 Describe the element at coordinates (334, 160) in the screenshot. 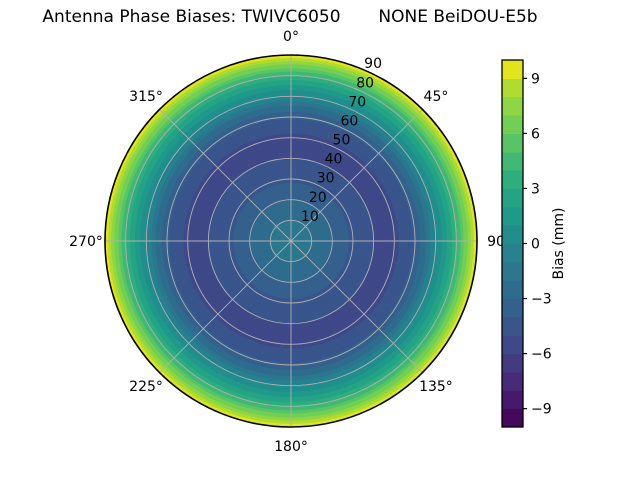

I see `radial-tick-label-40: 40` at that location.